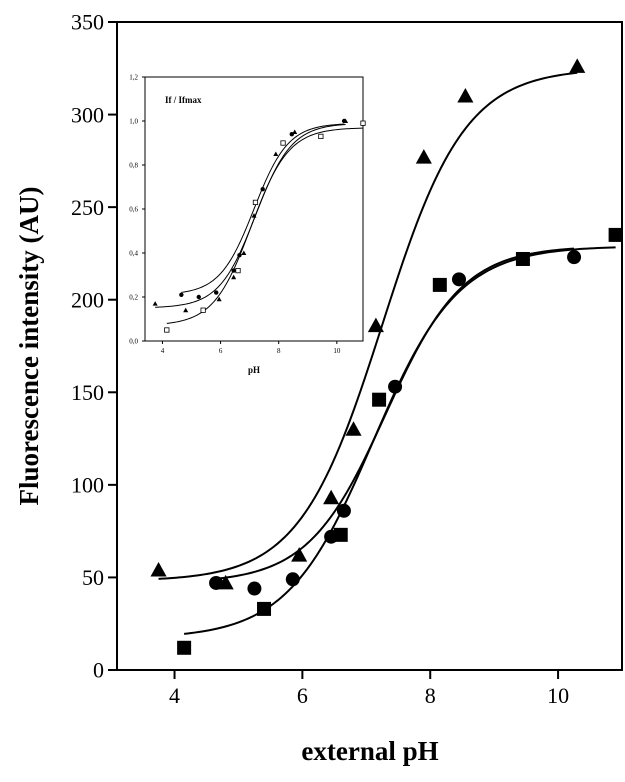  I want to click on main-y-axis-label: Fluorescence intensity (AU), so click(29, 346).